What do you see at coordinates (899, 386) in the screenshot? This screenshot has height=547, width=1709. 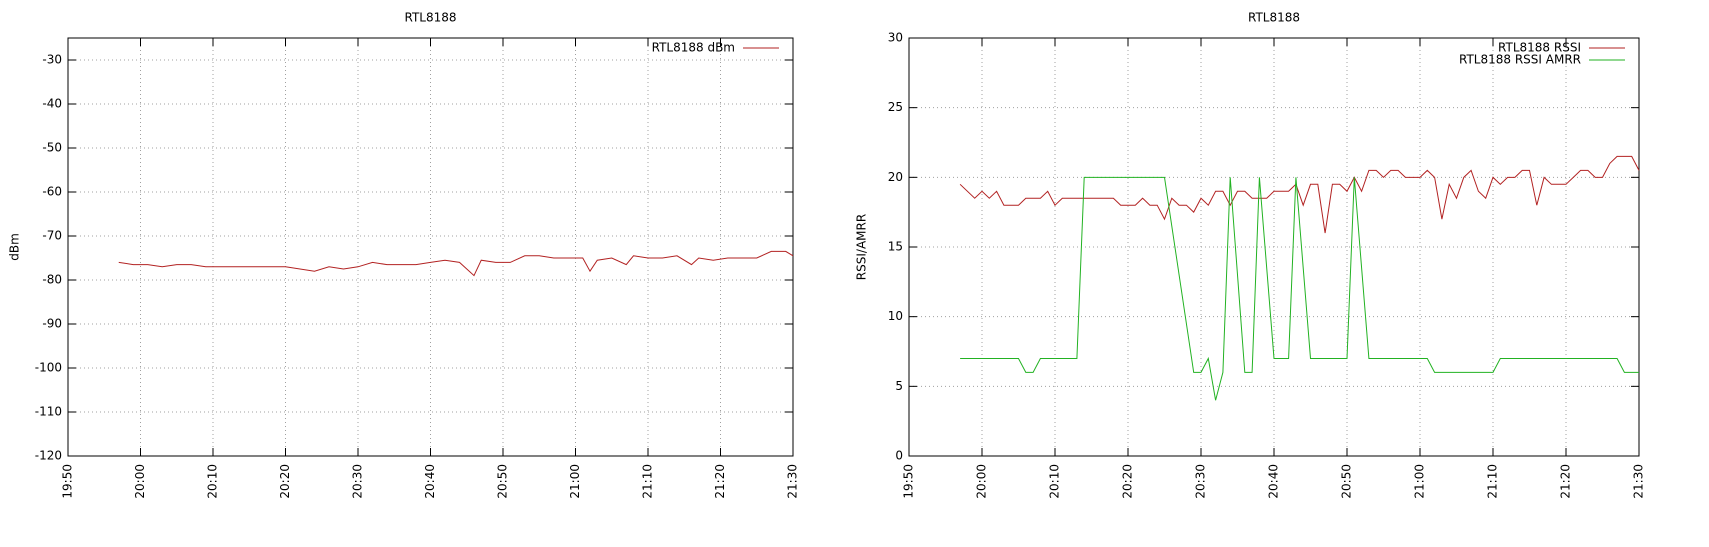 I see `y-tick-label: 5` at bounding box center [899, 386].